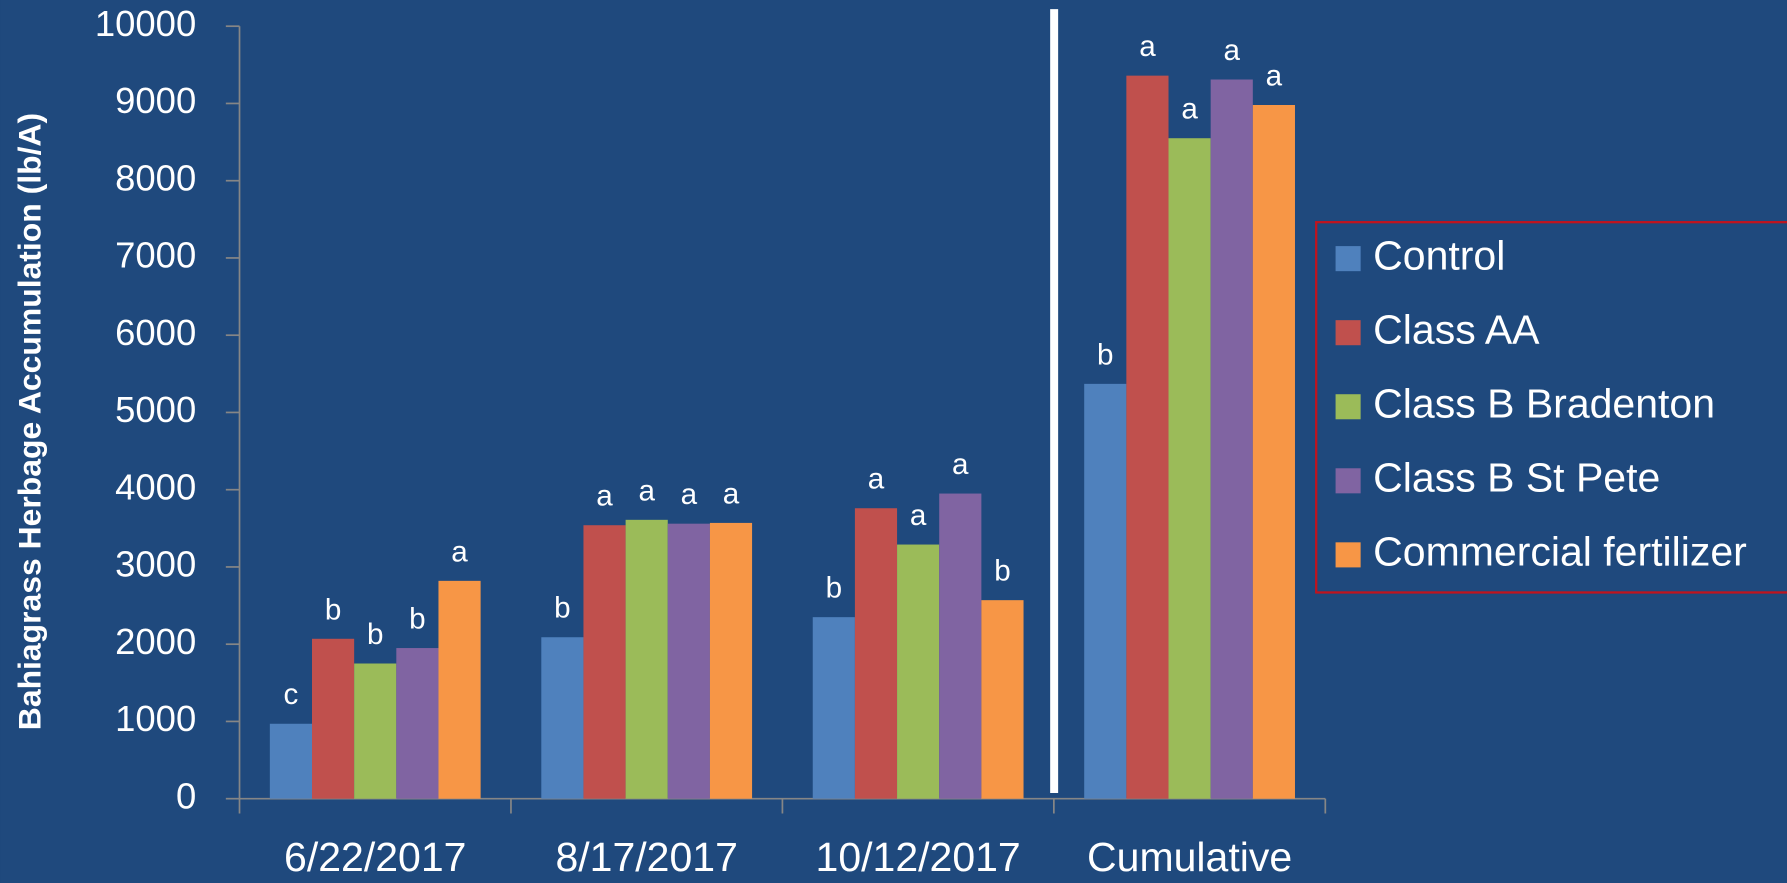  Describe the element at coordinates (155, 255) in the screenshot. I see `y-tick-label: 7000` at that location.